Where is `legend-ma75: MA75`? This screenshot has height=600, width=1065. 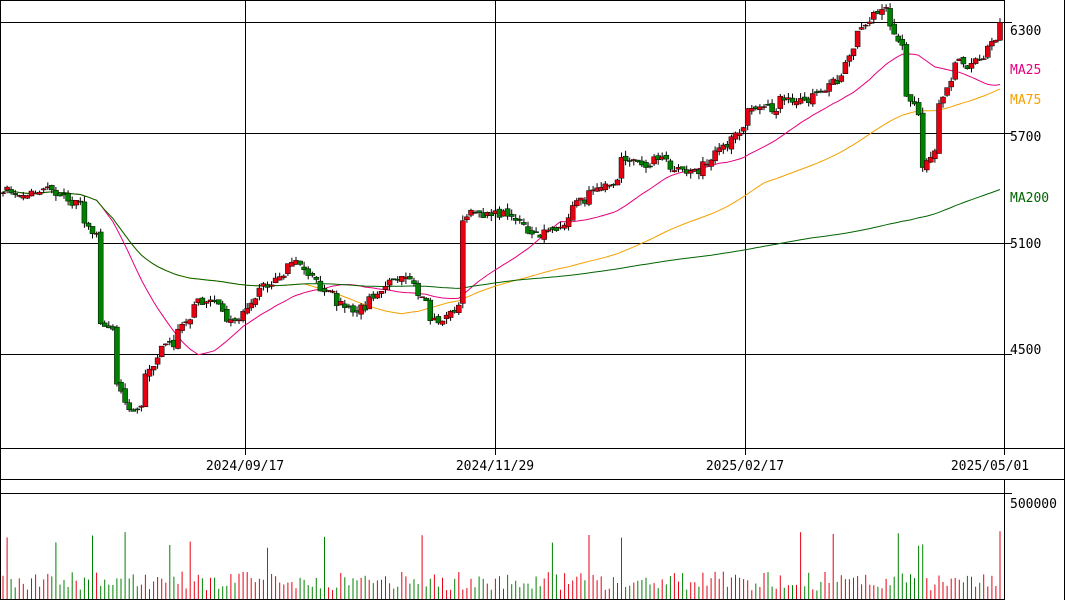 legend-ma75: MA75 is located at coordinates (1025, 100).